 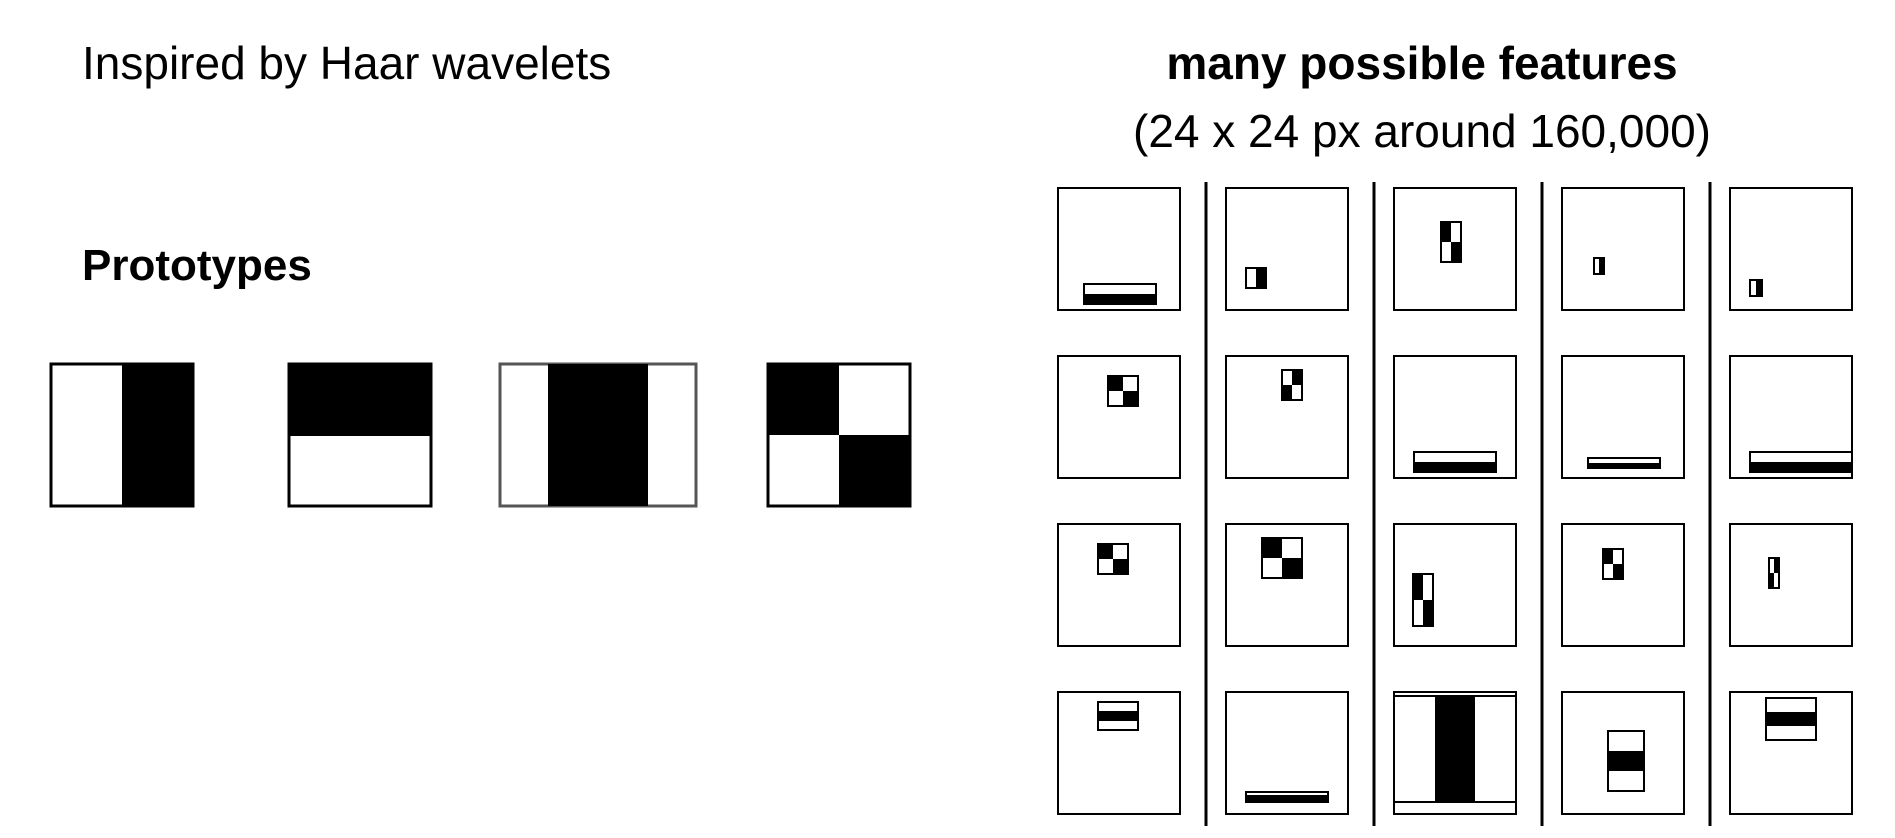 I want to click on feature-r4-c4, so click(x=1623, y=753).